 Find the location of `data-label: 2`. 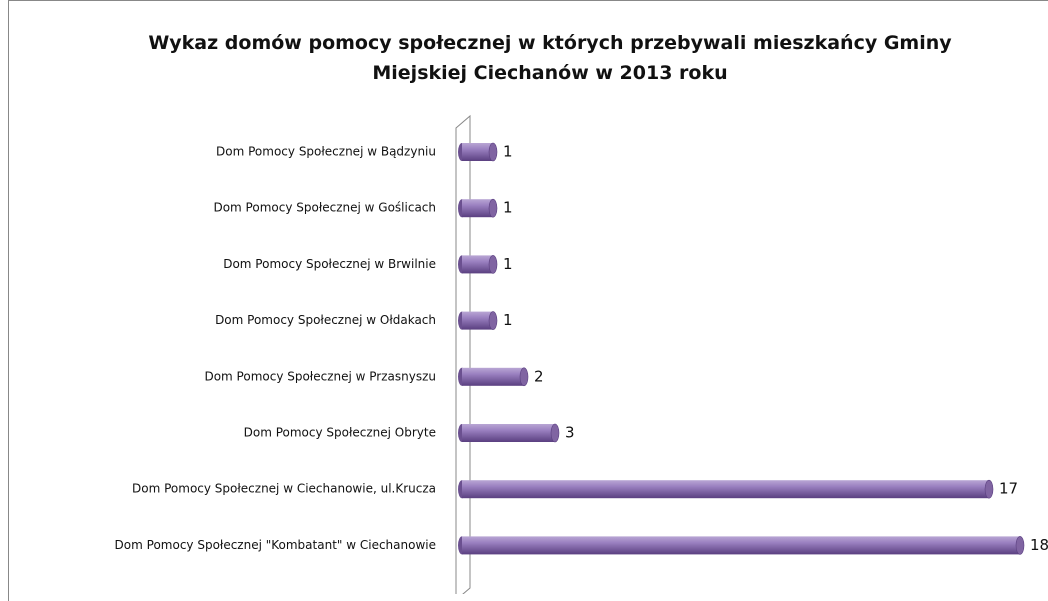

data-label: 2 is located at coordinates (539, 376).